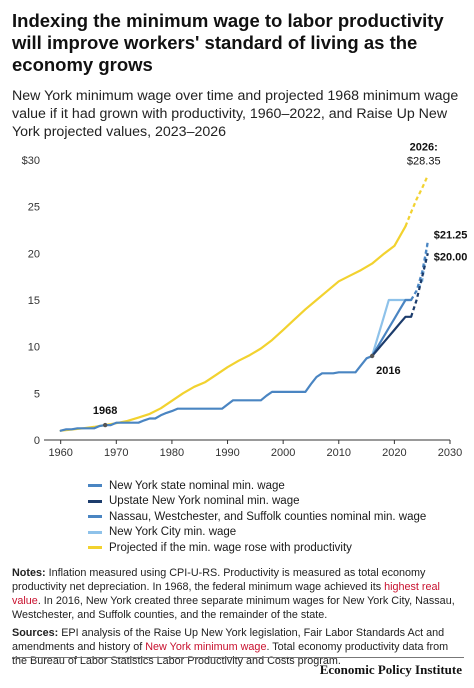 The height and width of the screenshot is (688, 474). I want to click on epi-logo: Economic Policy Institute, so click(390, 669).